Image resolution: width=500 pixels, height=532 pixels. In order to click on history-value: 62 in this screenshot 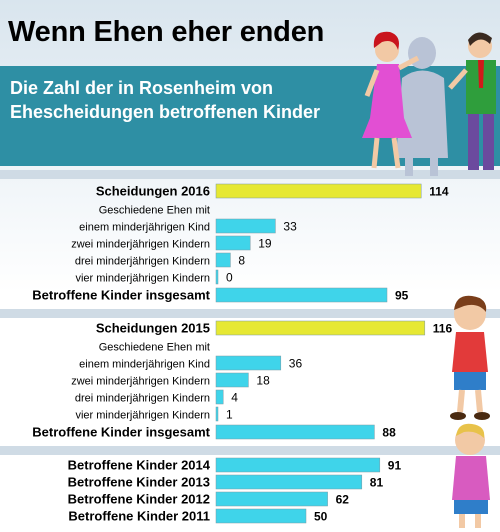, I will do `click(343, 500)`.